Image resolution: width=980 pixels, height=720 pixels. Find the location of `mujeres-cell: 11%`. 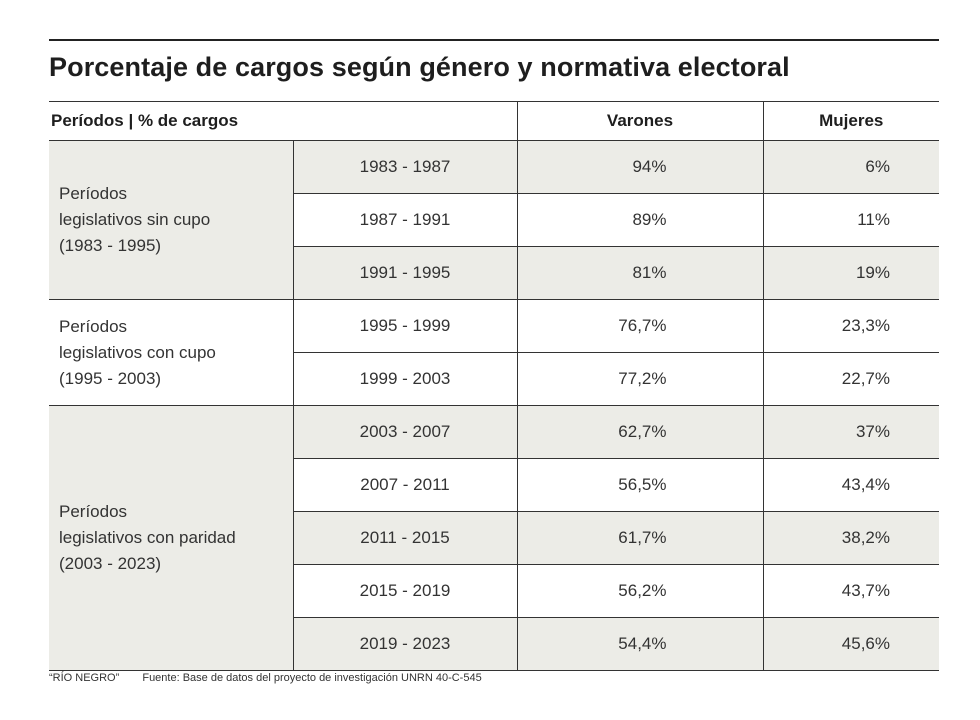

mujeres-cell: 11% is located at coordinates (851, 220).